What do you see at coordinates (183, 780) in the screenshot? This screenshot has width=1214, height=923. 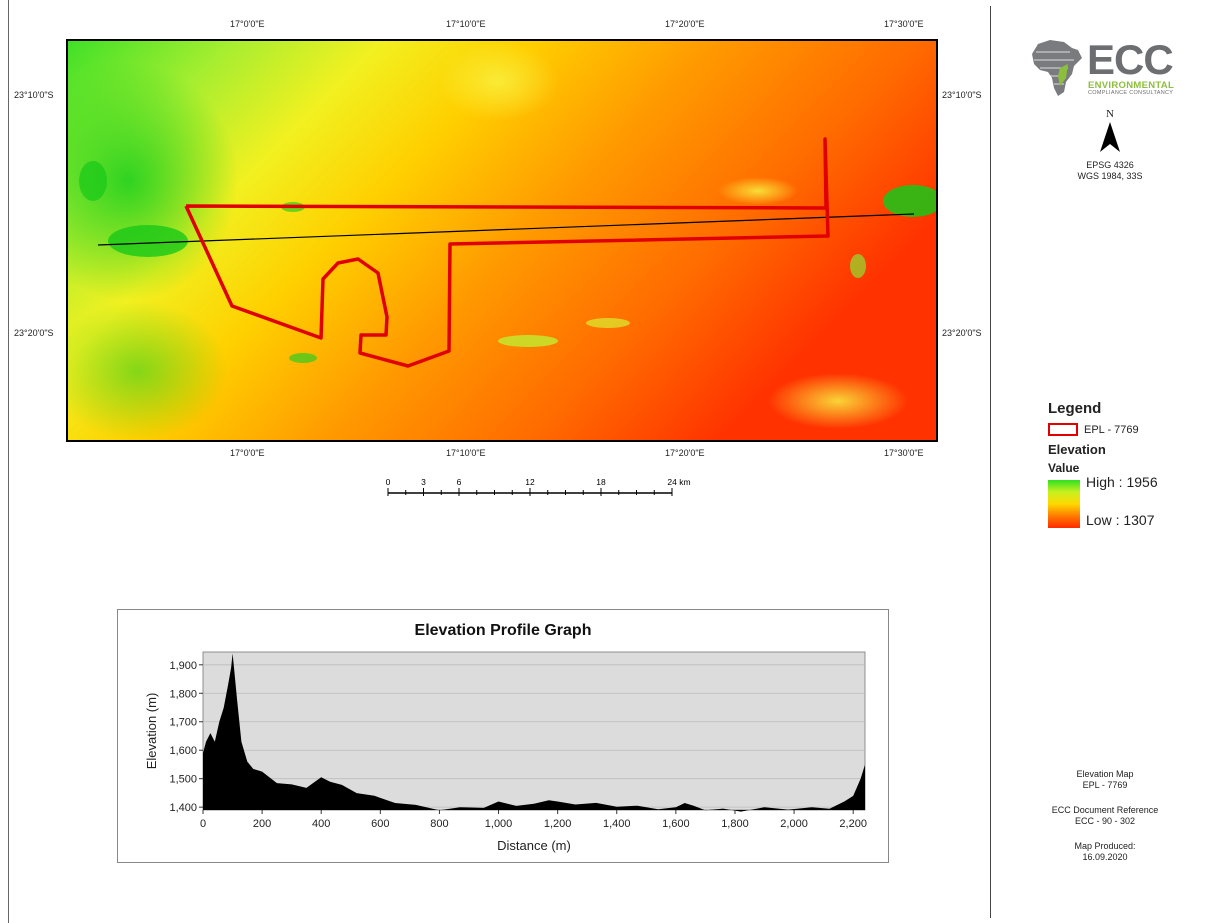 I see `y-tick-label-1: 1,500` at bounding box center [183, 780].